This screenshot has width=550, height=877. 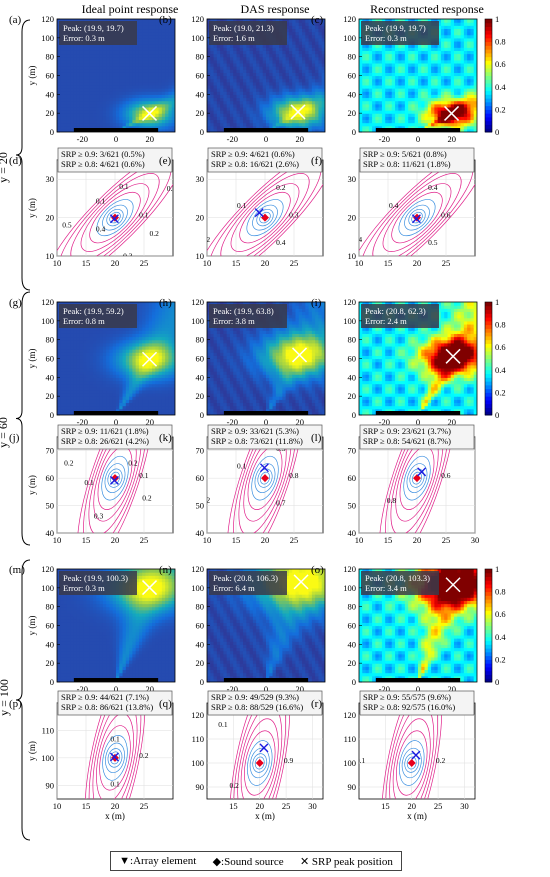 What do you see at coordinates (294, 475) in the screenshot?
I see `contour-label: 0.8` at bounding box center [294, 475].